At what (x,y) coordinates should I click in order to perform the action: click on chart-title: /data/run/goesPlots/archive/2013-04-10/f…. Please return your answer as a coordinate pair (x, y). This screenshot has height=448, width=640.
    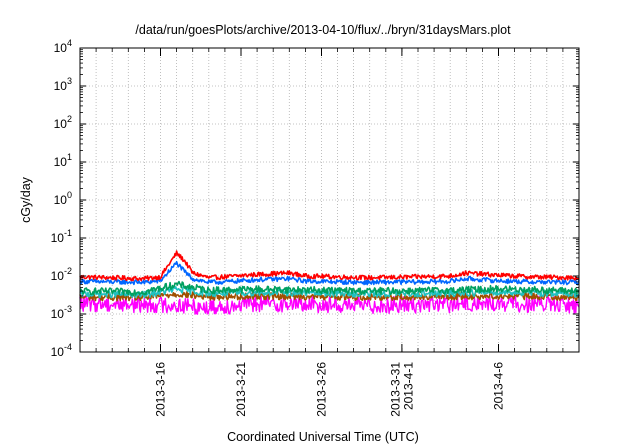
    Looking at the image, I should click on (323, 30).